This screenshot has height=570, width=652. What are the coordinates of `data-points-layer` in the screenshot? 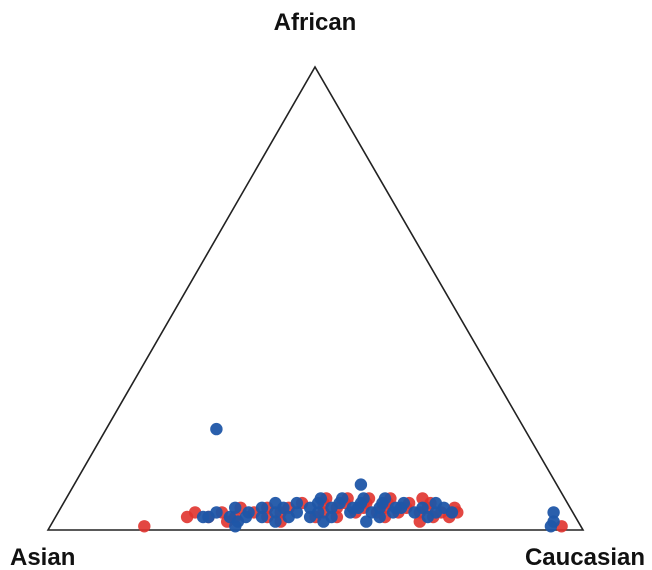 It's located at (353, 477).